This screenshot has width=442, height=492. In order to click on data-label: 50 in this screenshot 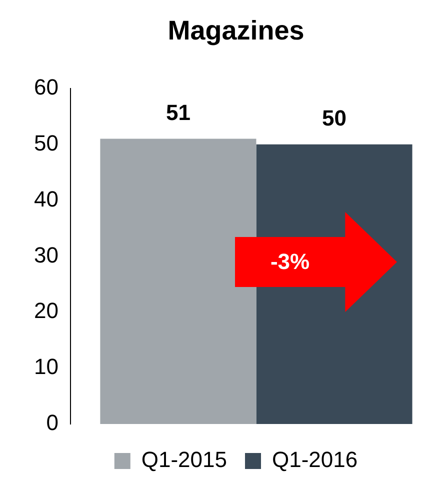, I will do `click(334, 117)`.